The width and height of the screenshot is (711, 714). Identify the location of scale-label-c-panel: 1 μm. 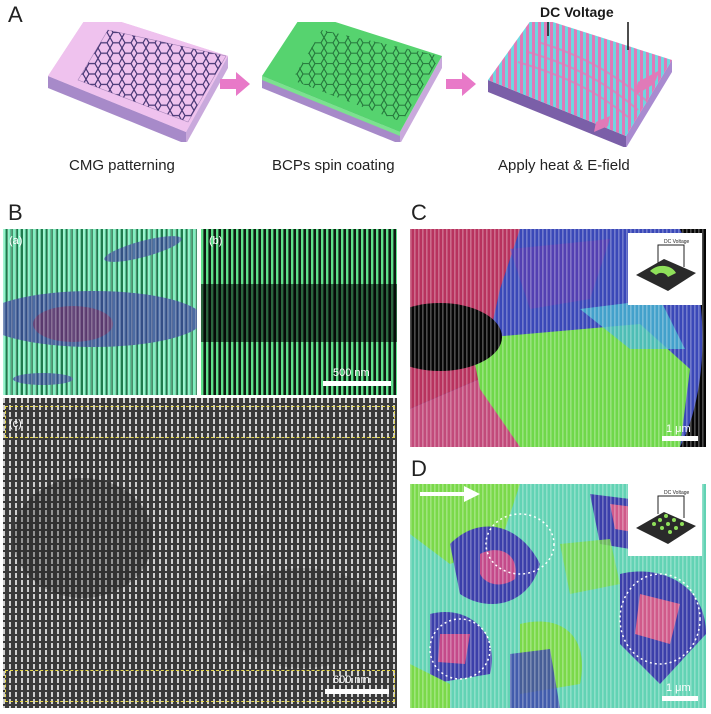
(678, 429).